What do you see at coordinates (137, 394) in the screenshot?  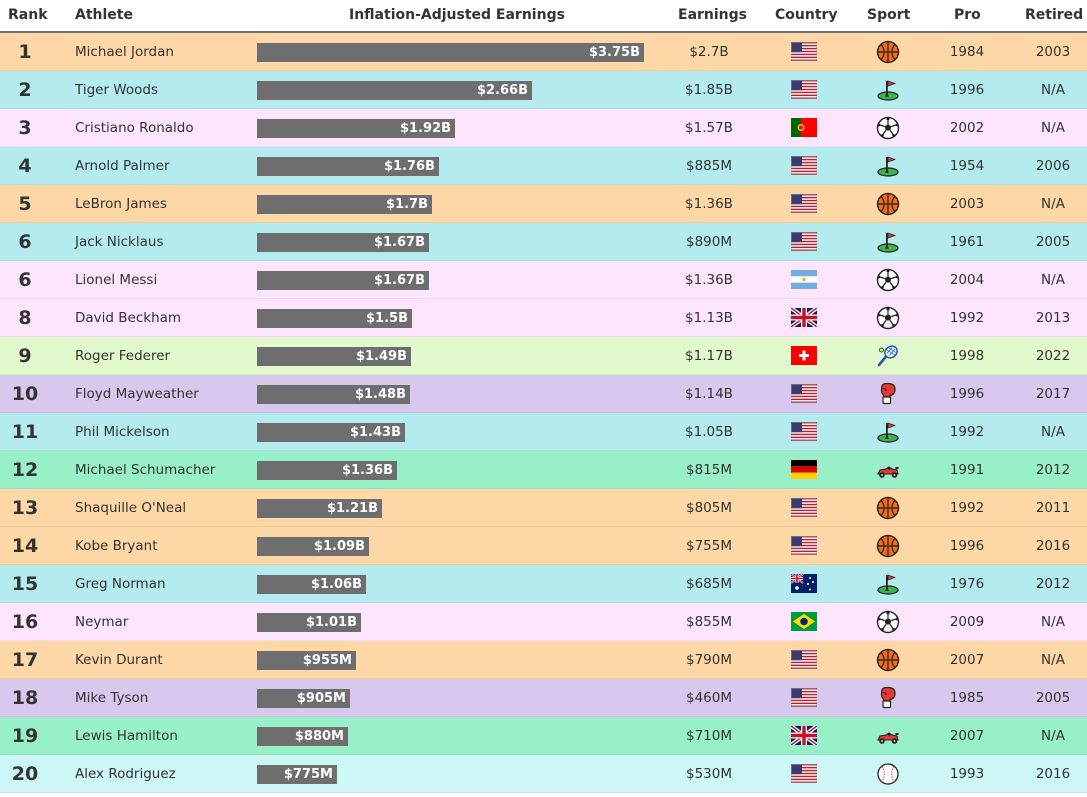 I see `athlete-name: Floyd Mayweather` at bounding box center [137, 394].